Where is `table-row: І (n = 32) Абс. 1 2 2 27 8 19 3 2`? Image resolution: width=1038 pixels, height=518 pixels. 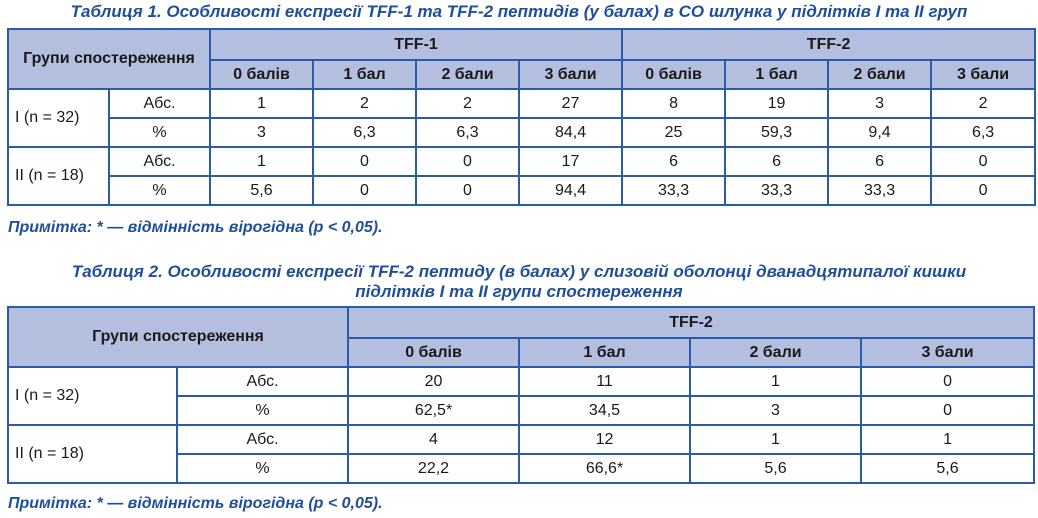 table-row: І (n = 32) Абс. 1 2 2 27 8 19 3 2 is located at coordinates (522, 118).